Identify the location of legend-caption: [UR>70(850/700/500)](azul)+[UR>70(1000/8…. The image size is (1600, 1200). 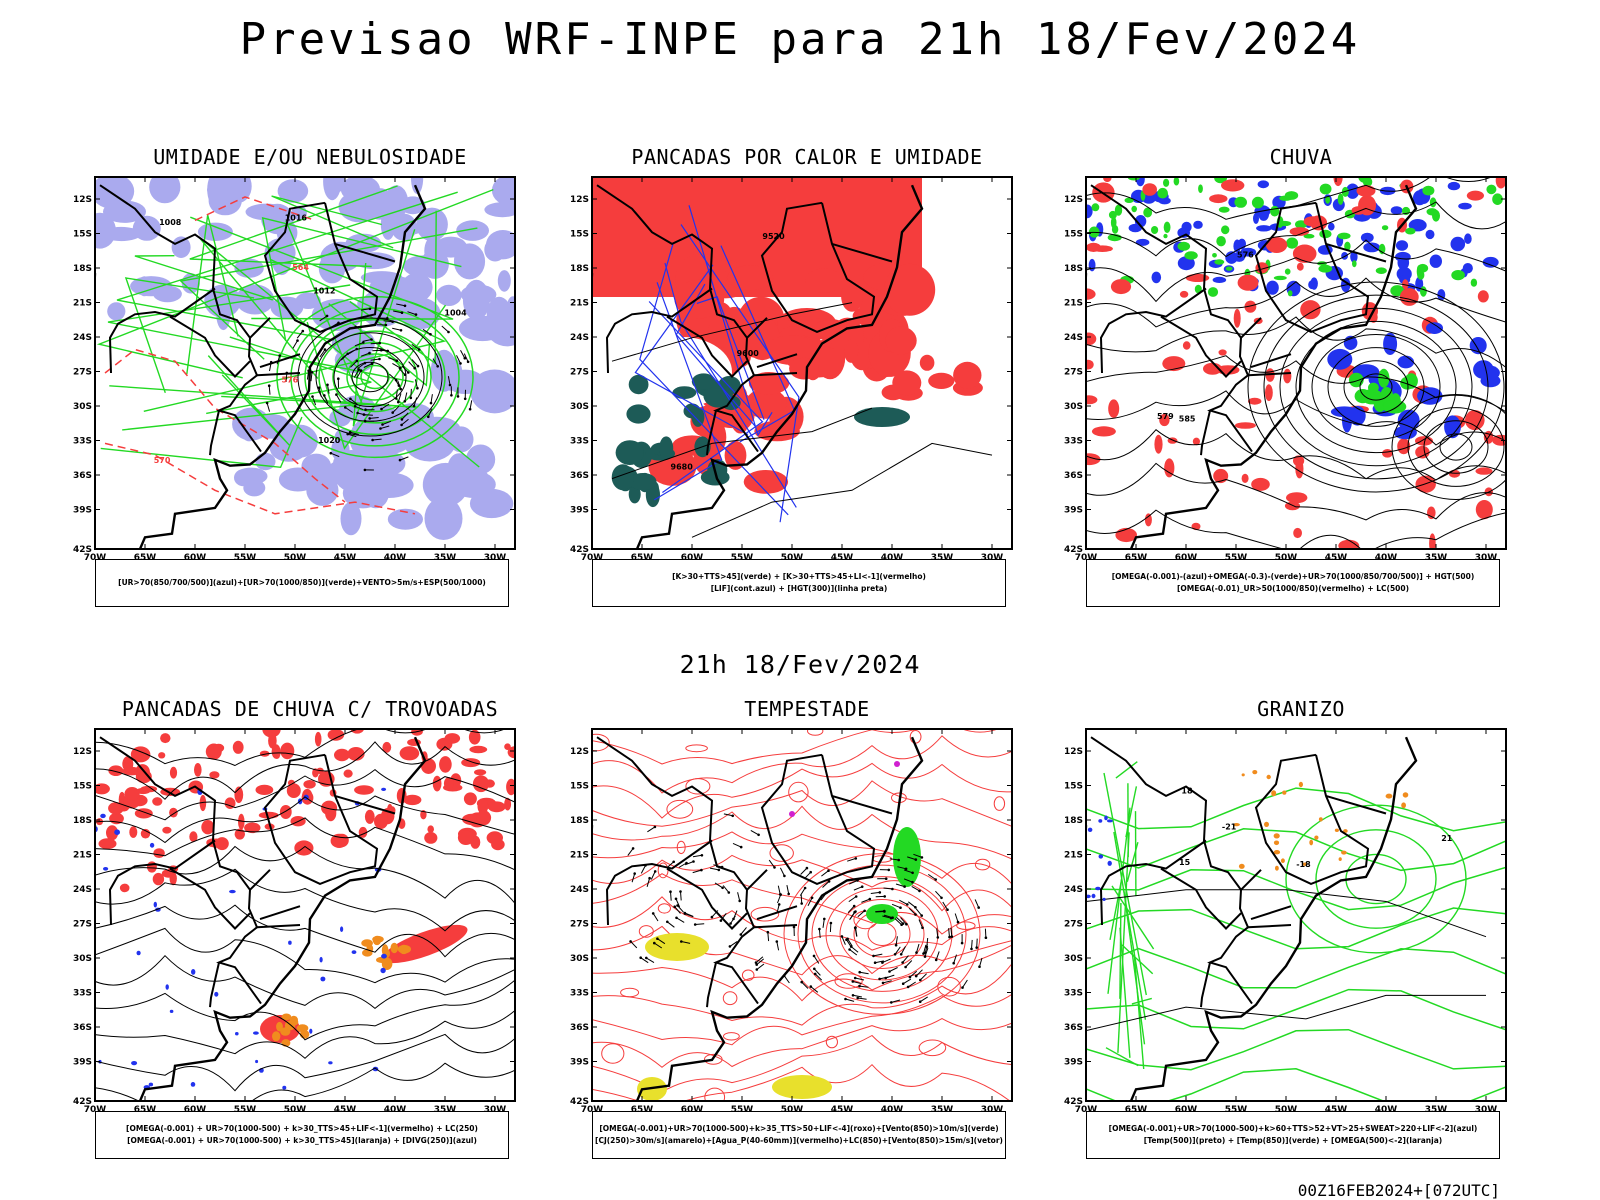
(302, 583).